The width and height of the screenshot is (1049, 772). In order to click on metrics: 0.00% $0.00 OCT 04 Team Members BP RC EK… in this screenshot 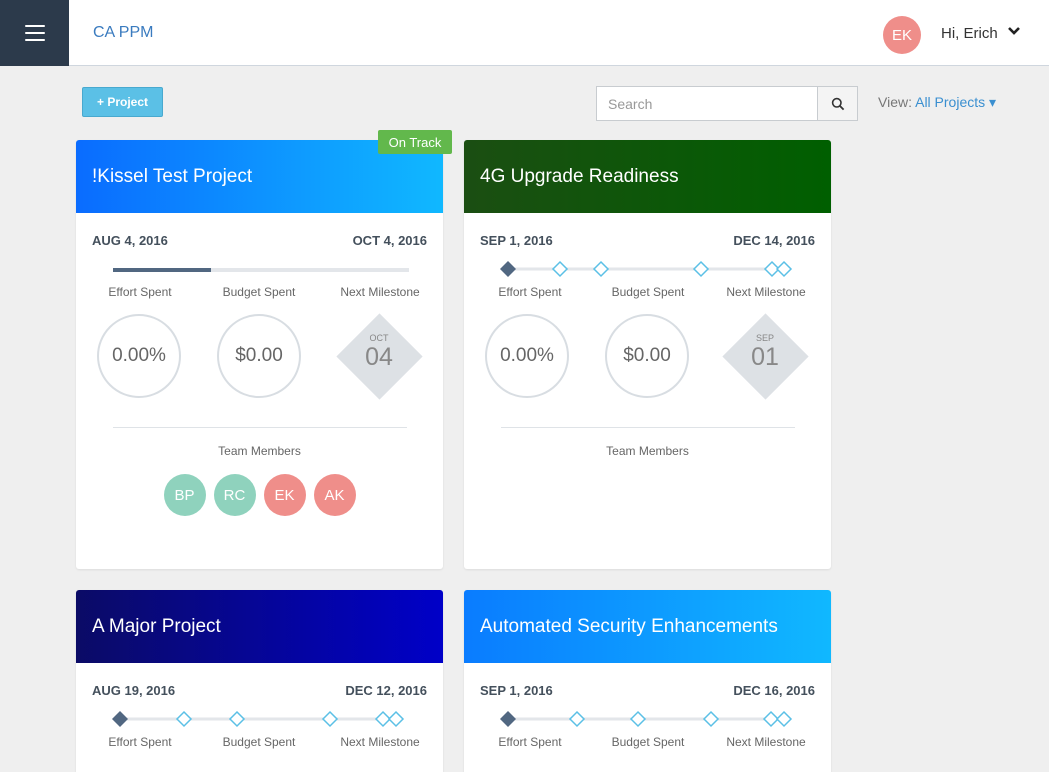, I will do `click(259, 410)`.